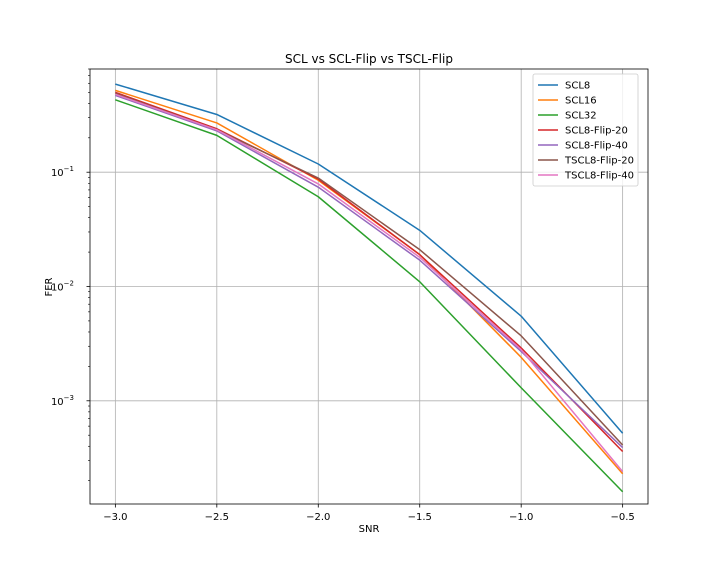  I want to click on legend-label: SCL8-Flip-20, so click(596, 131).